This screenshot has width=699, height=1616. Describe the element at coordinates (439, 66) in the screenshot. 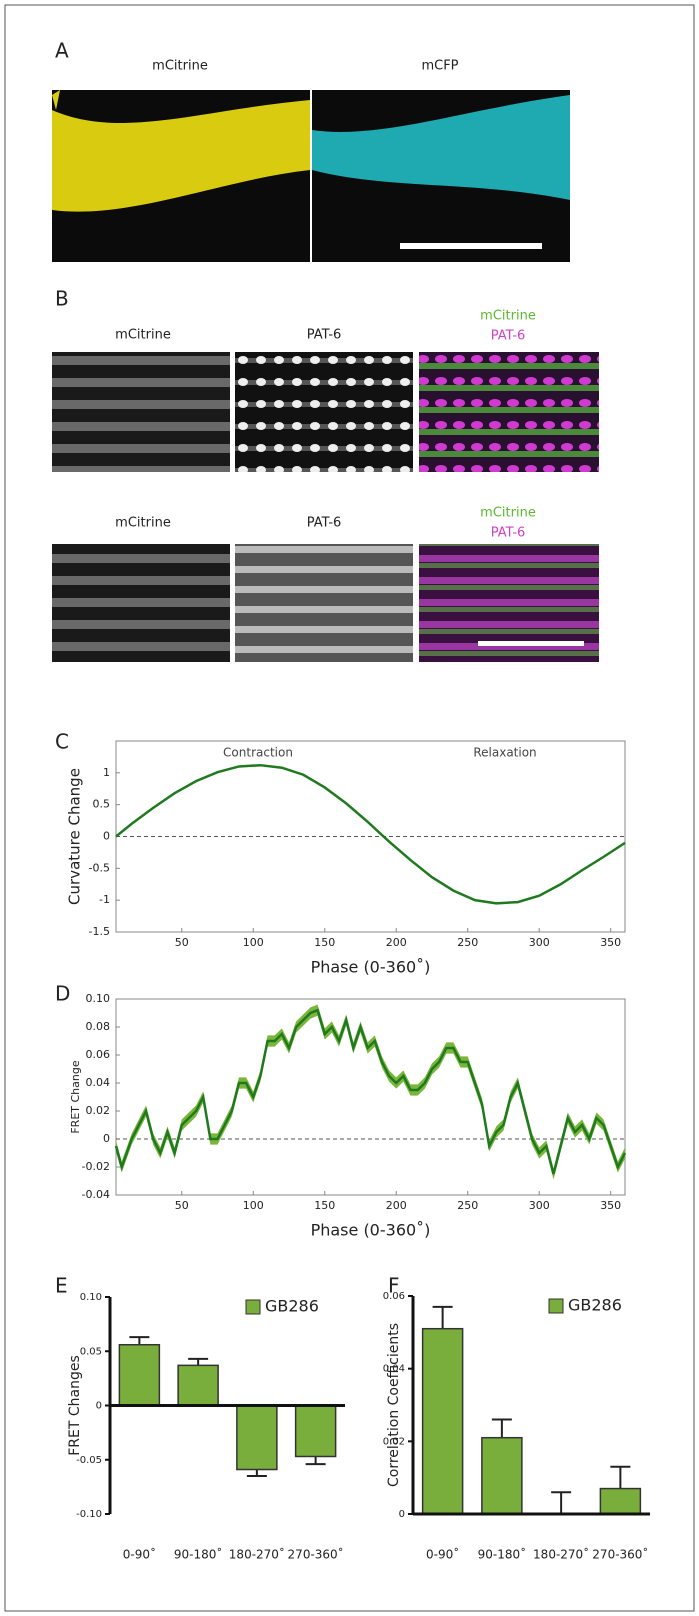

I see `image-title: mCFP` at that location.